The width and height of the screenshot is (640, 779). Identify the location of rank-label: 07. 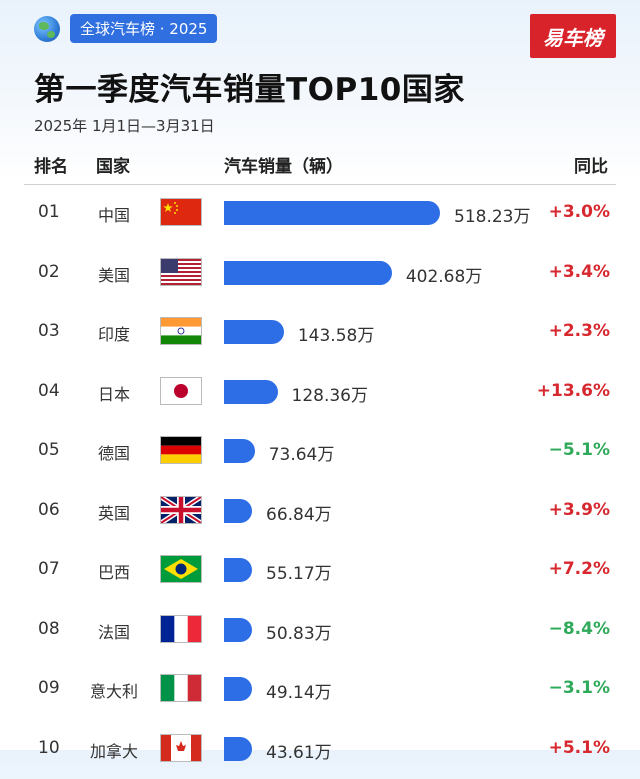
(49, 569).